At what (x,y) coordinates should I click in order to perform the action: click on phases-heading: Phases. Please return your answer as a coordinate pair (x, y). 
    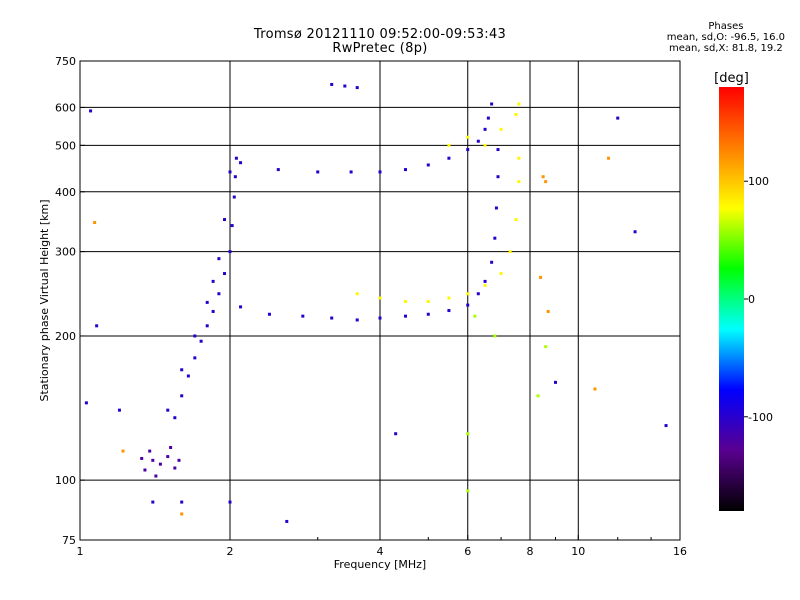
    Looking at the image, I should click on (726, 26).